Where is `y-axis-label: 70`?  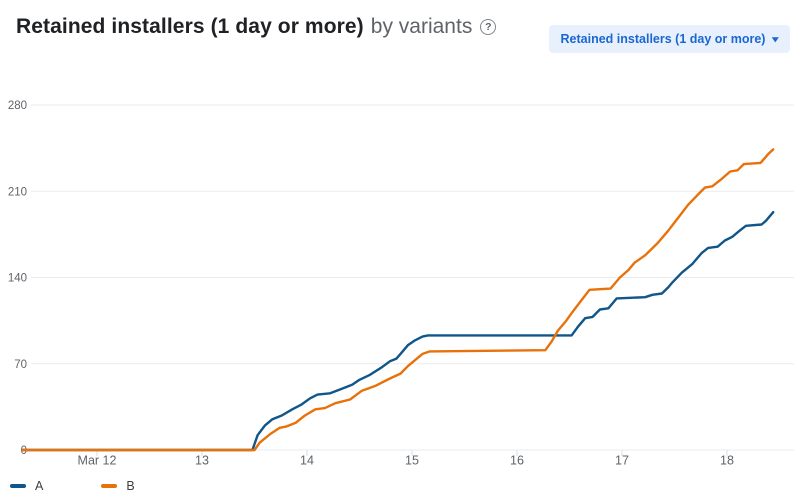 y-axis-label: 70 is located at coordinates (20, 365).